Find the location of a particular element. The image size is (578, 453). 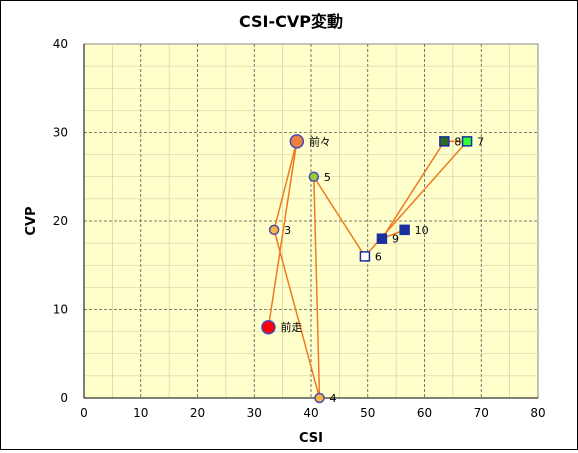

data-label: 10 is located at coordinates (422, 230).